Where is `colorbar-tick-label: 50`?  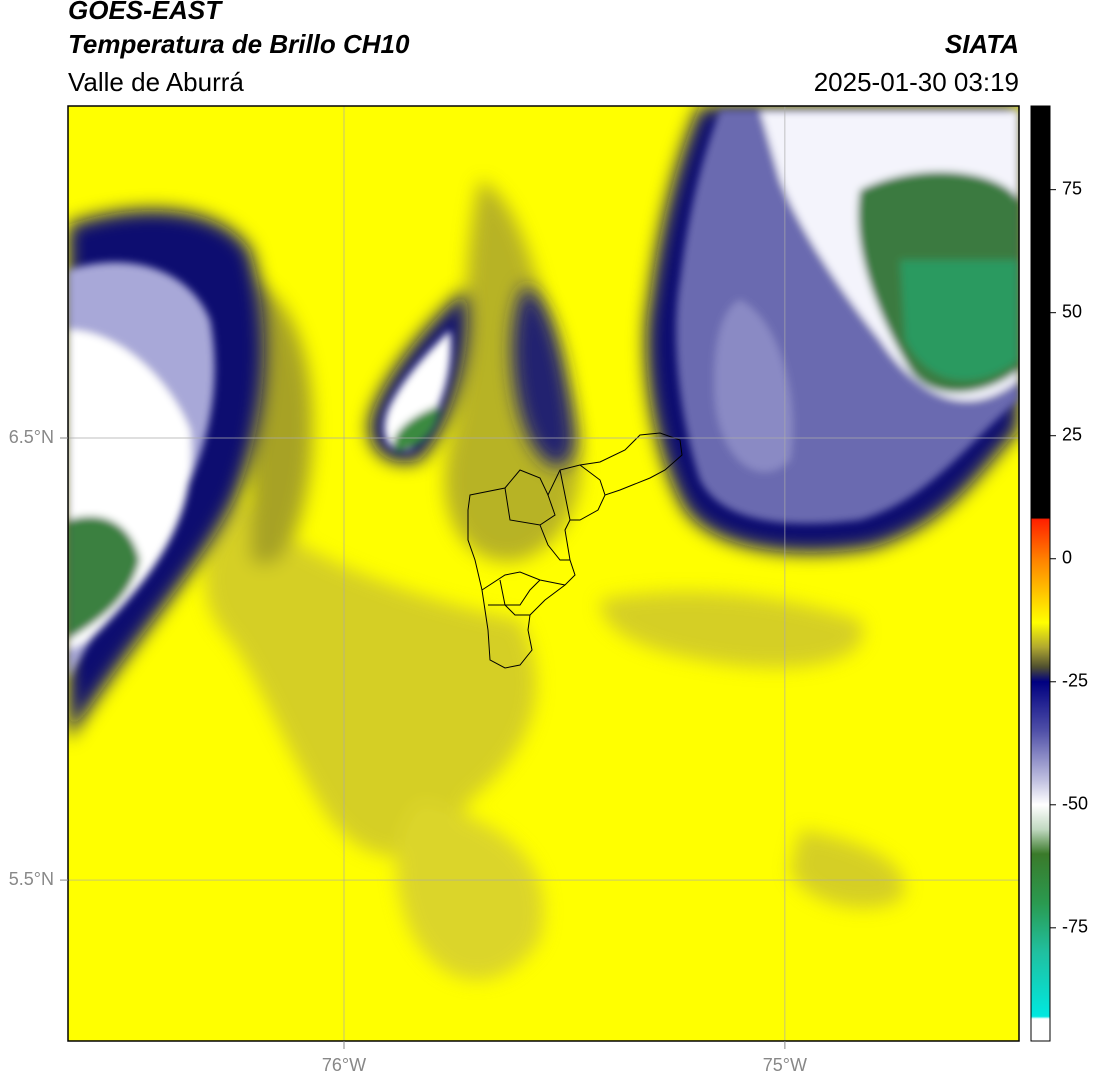
colorbar-tick-label: 50 is located at coordinates (1072, 311).